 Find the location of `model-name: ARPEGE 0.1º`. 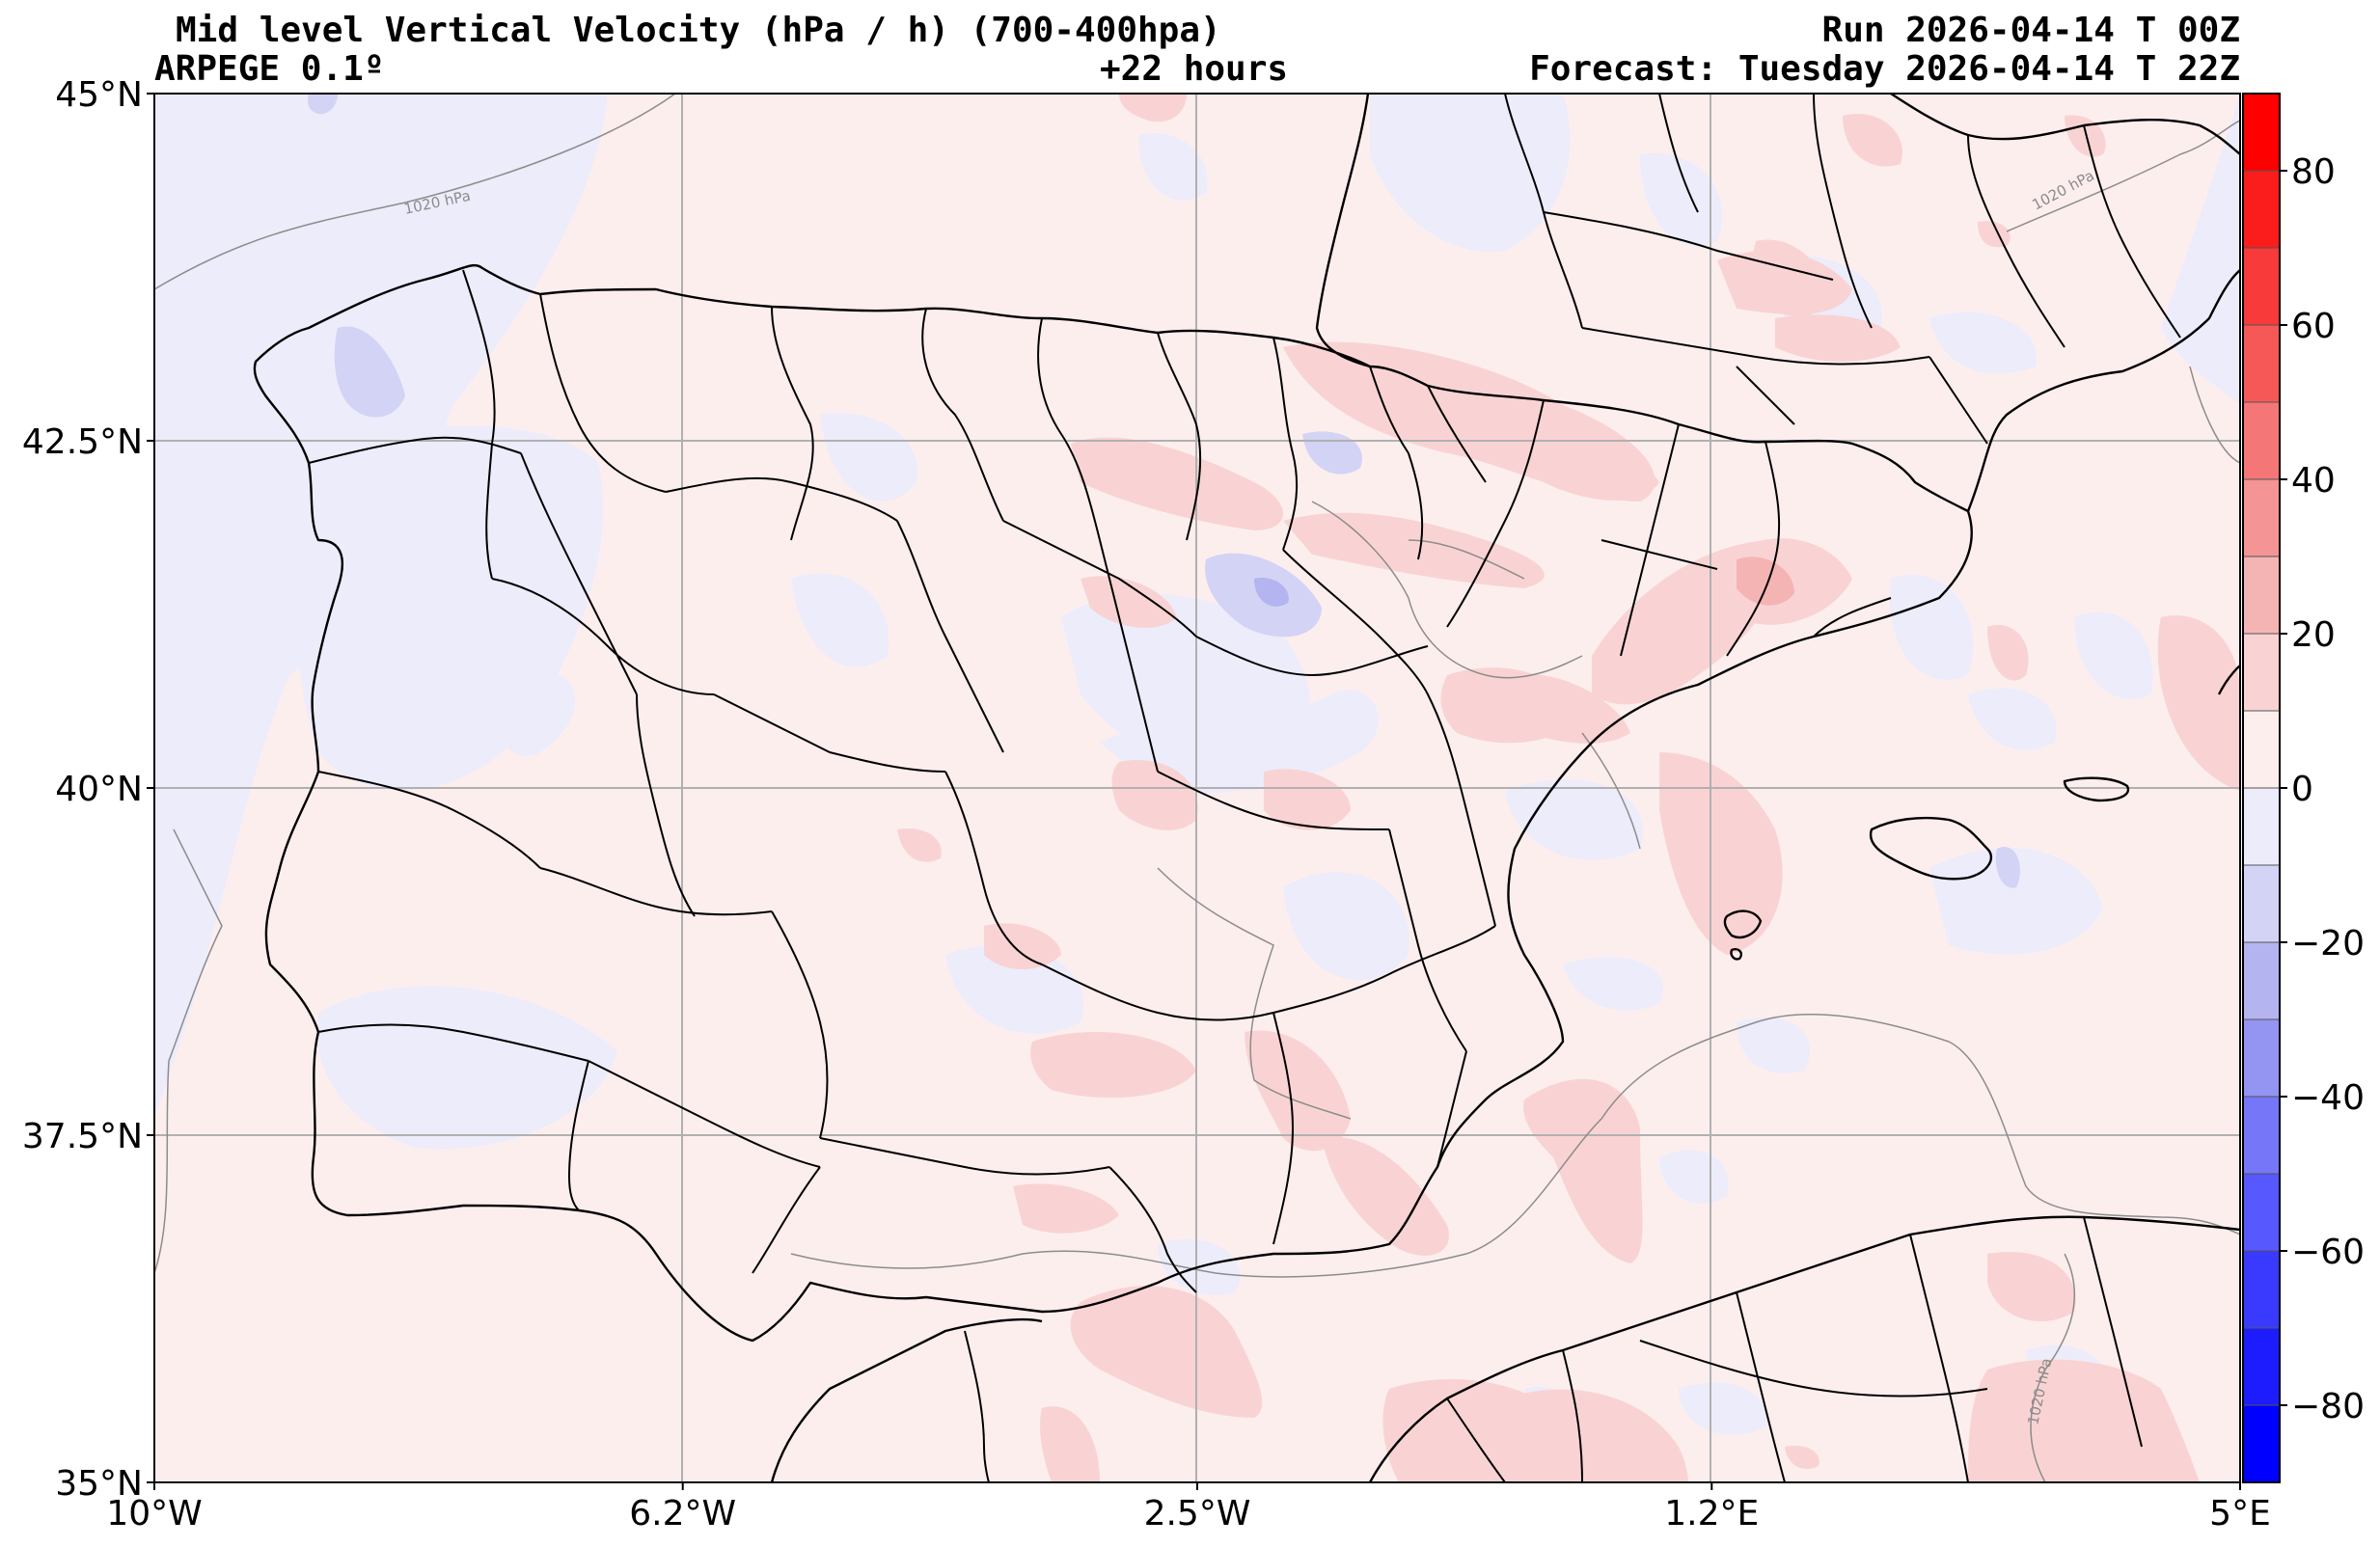

model-name: ARPEGE 0.1º is located at coordinates (269, 69).